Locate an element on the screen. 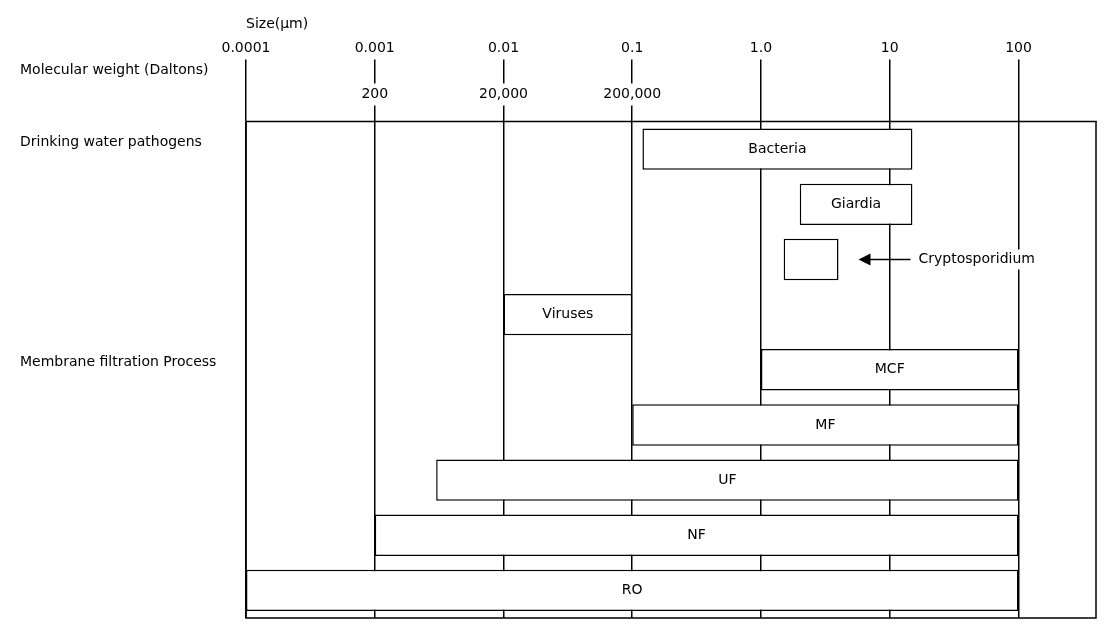  x-tick-label: 0.0001 is located at coordinates (246, 46).